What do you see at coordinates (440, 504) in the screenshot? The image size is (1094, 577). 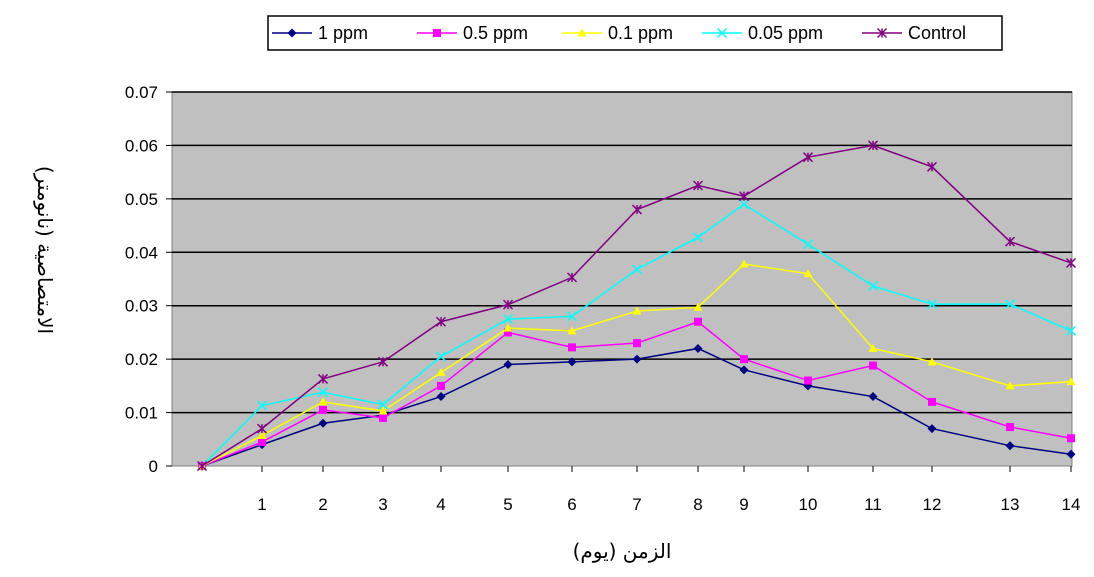 I see `x-tick-label: 4` at bounding box center [440, 504].